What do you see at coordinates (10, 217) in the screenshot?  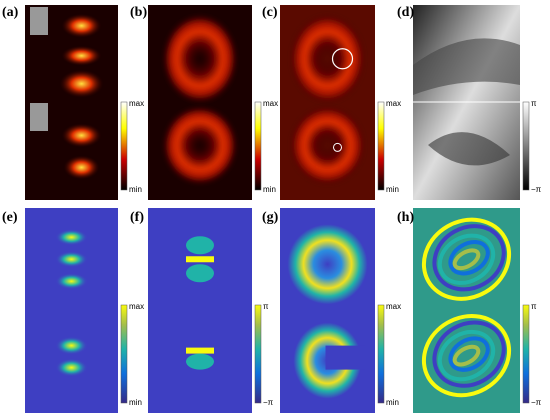 I see `panel-label: (e)` at bounding box center [10, 217].